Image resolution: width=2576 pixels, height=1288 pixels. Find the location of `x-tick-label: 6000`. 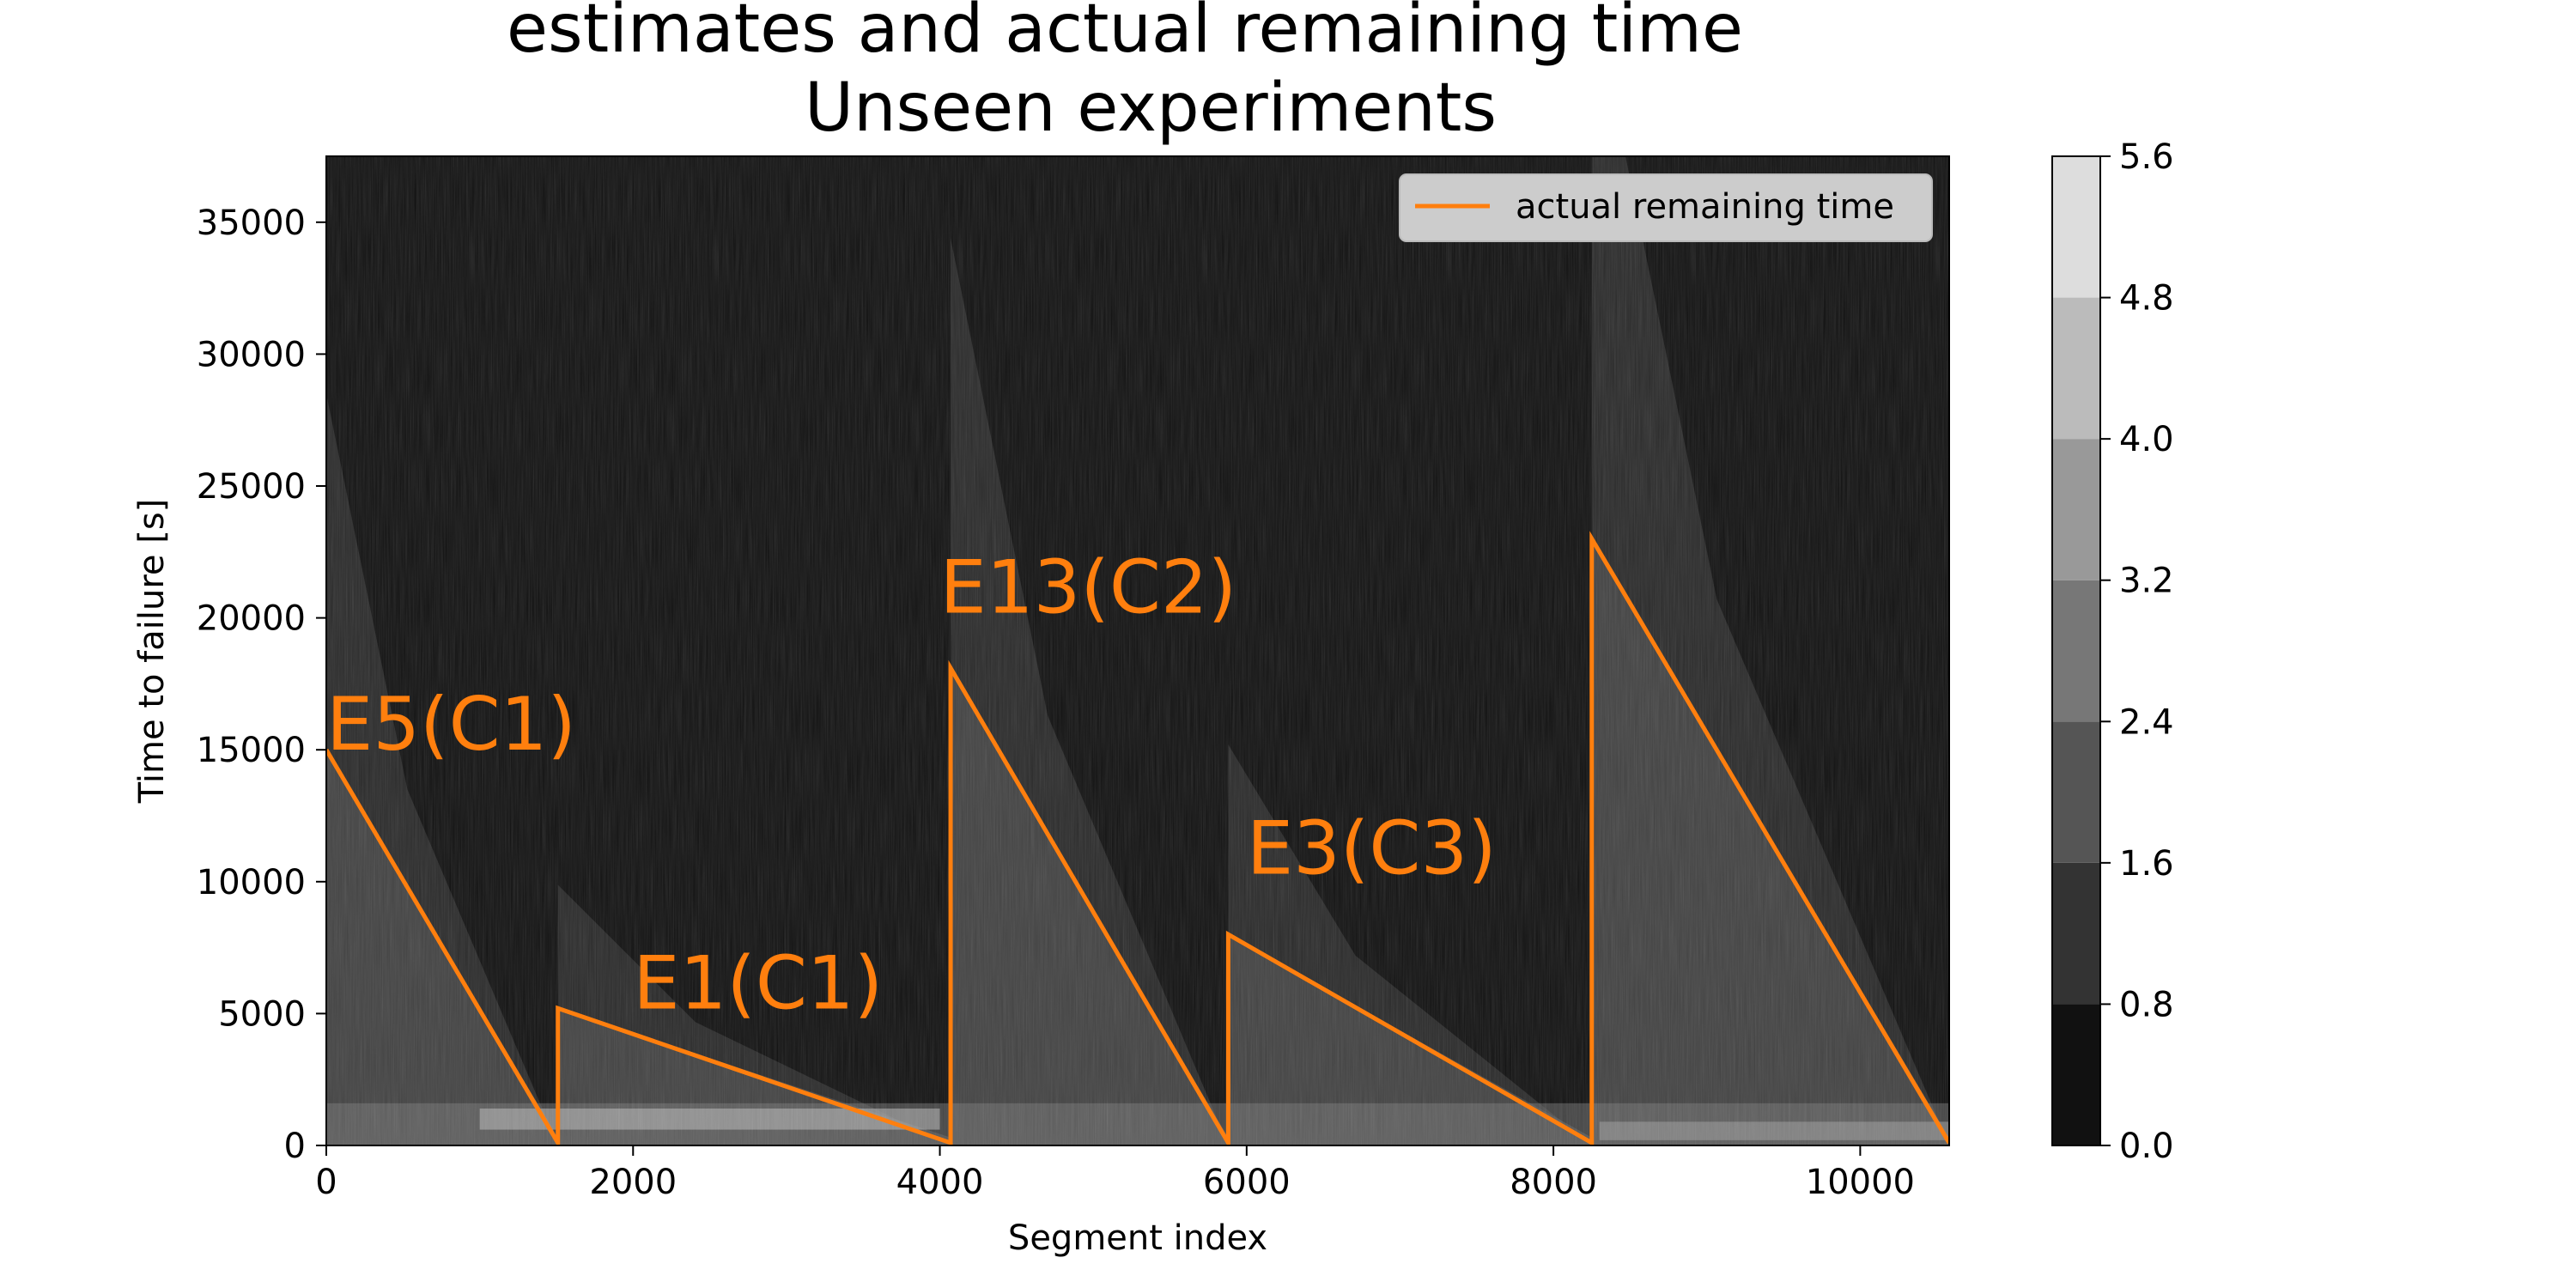

x-tick-label: 6000 is located at coordinates (1247, 1182).